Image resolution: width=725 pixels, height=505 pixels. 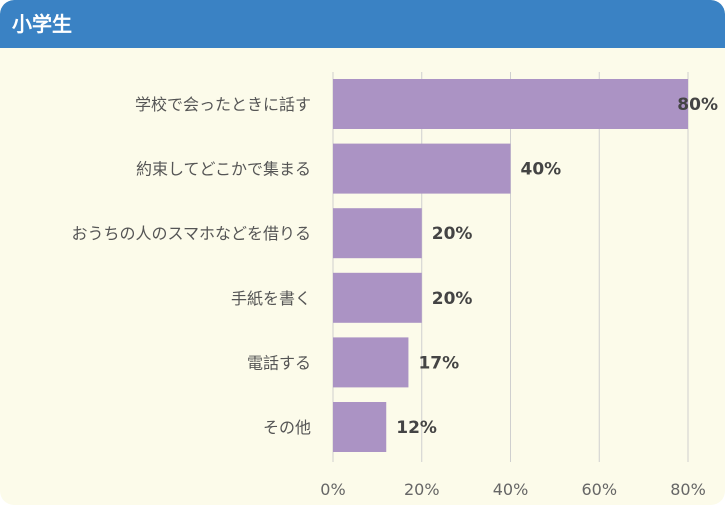 I want to click on category-label: その他, so click(x=287, y=427).